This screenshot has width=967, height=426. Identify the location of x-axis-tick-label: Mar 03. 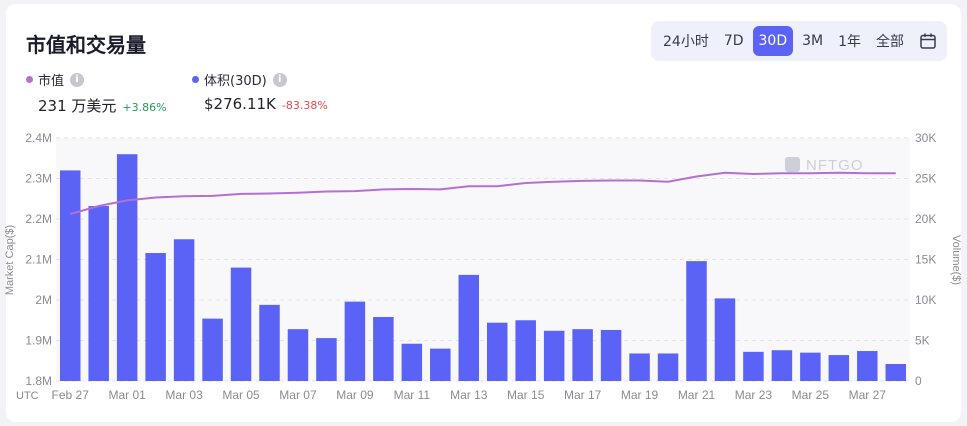
(184, 395).